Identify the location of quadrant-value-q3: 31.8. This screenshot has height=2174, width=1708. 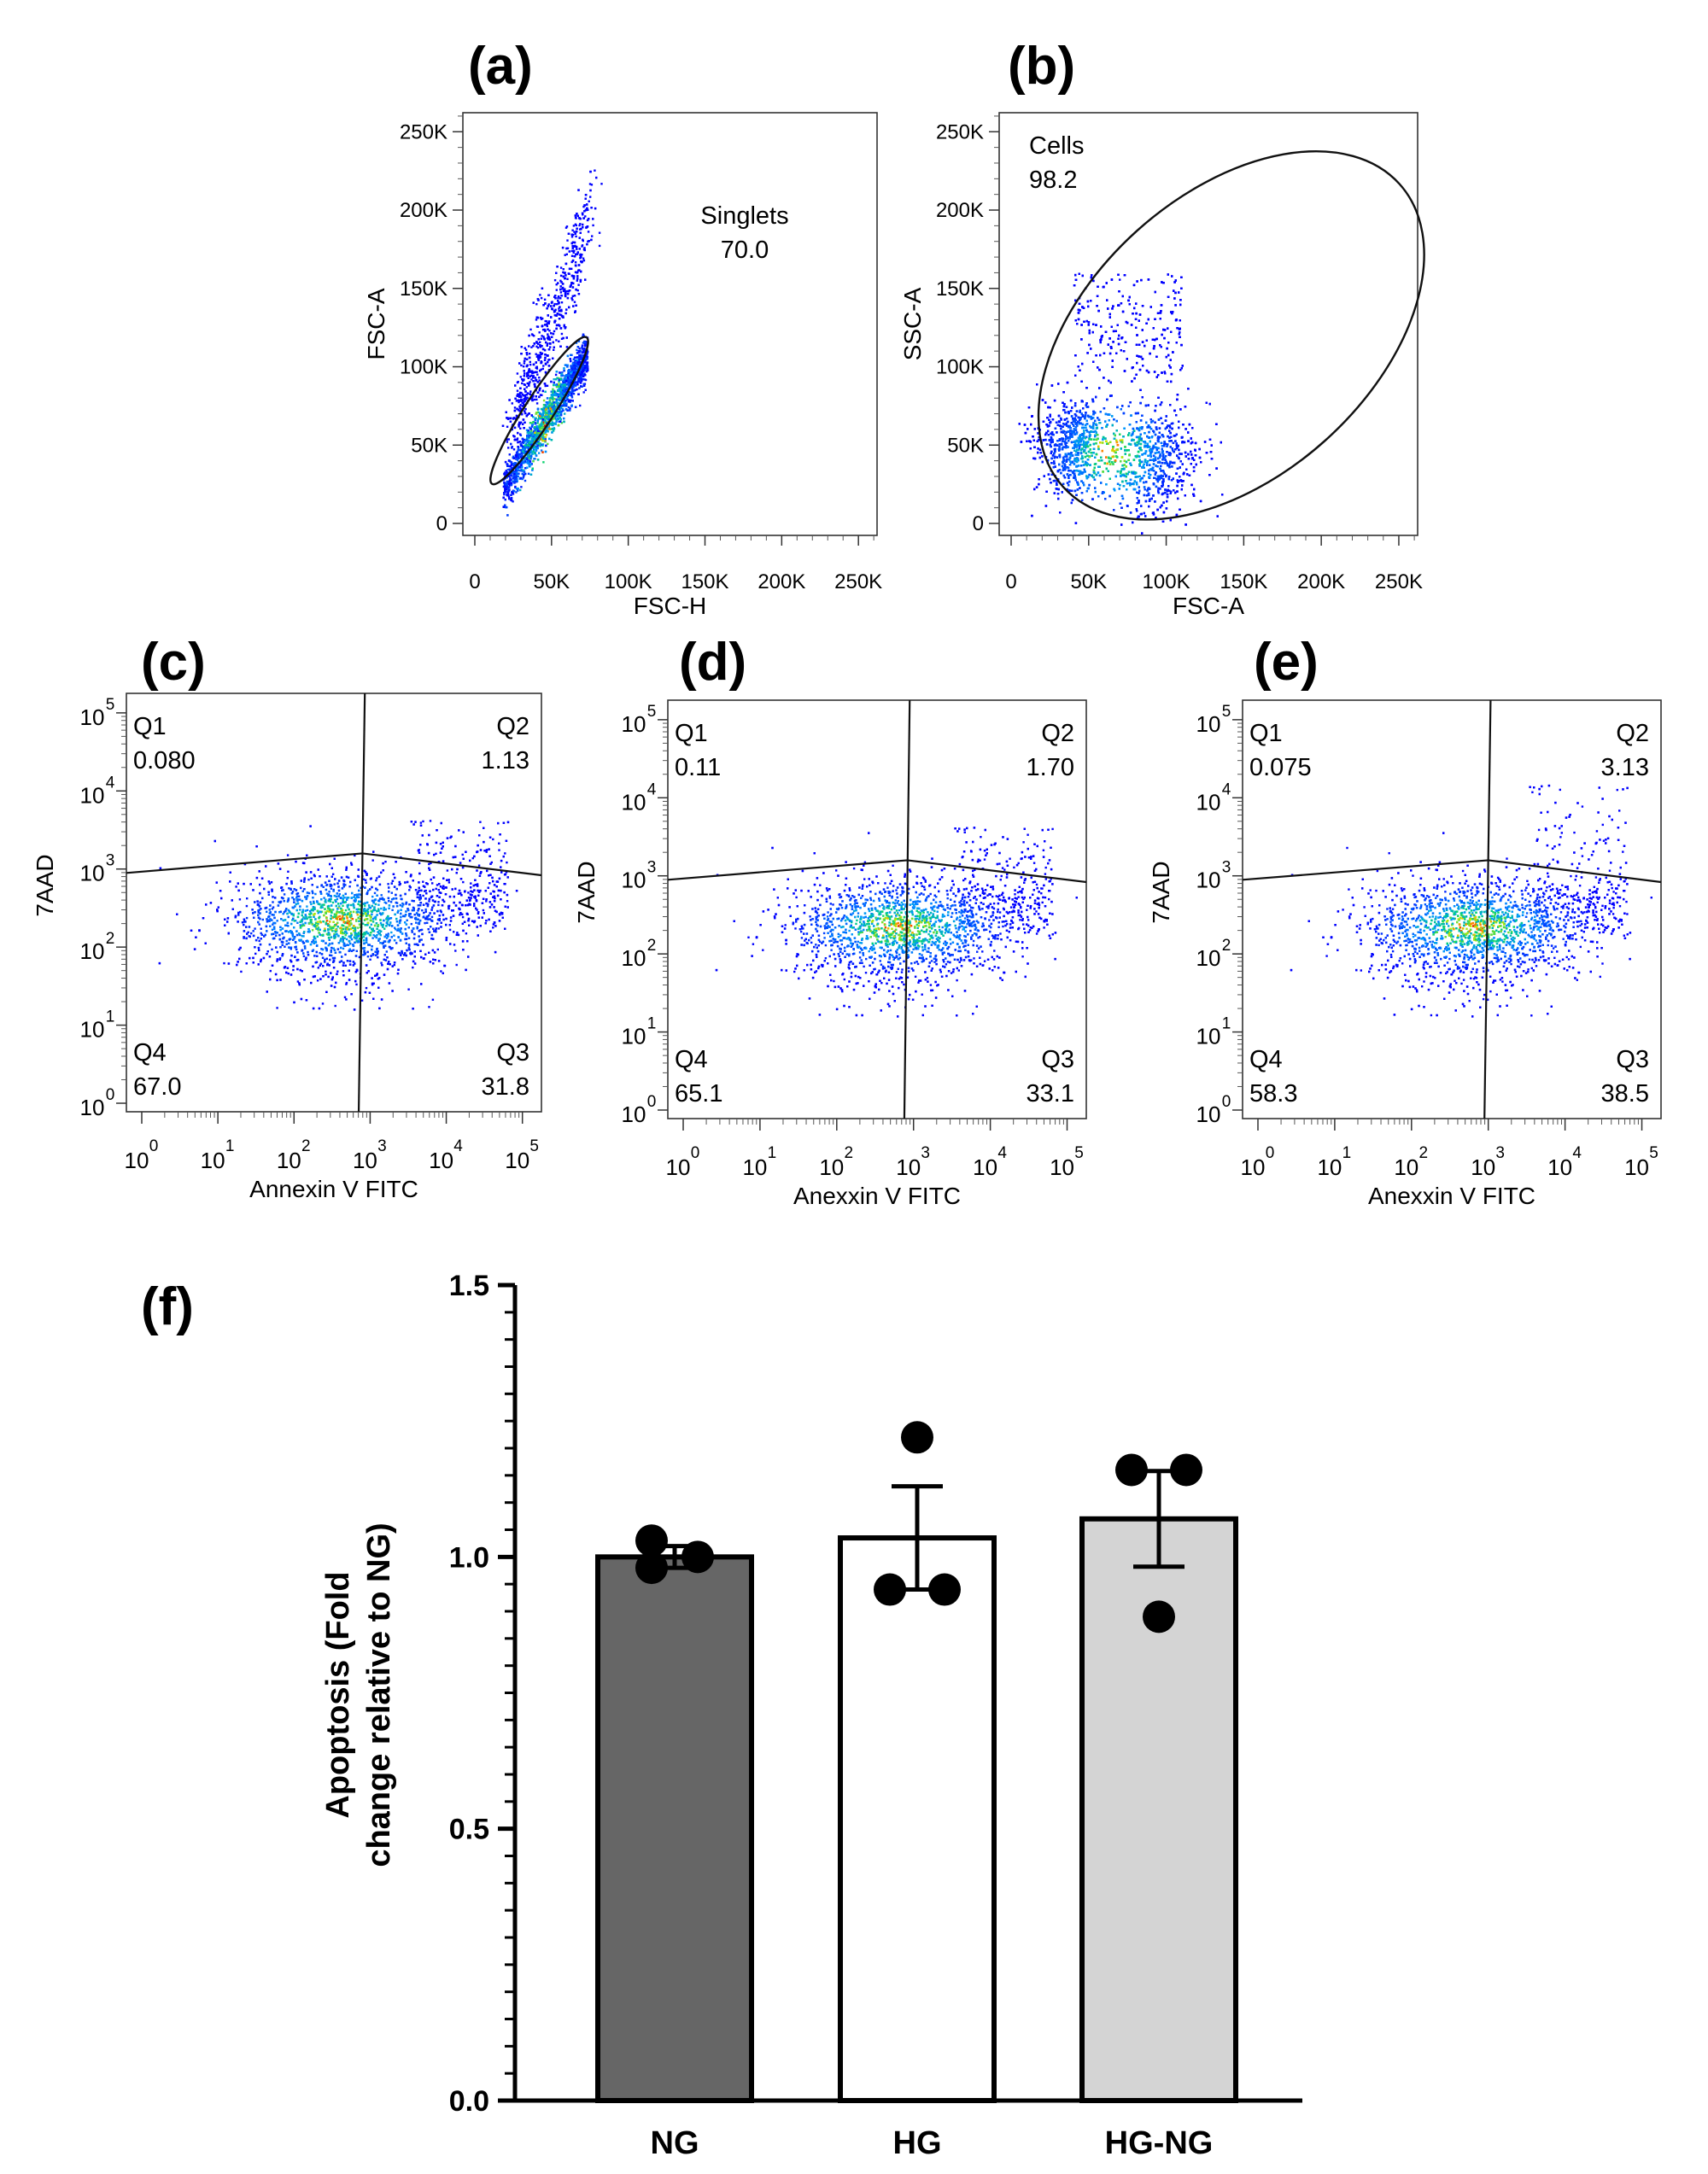
(505, 1087).